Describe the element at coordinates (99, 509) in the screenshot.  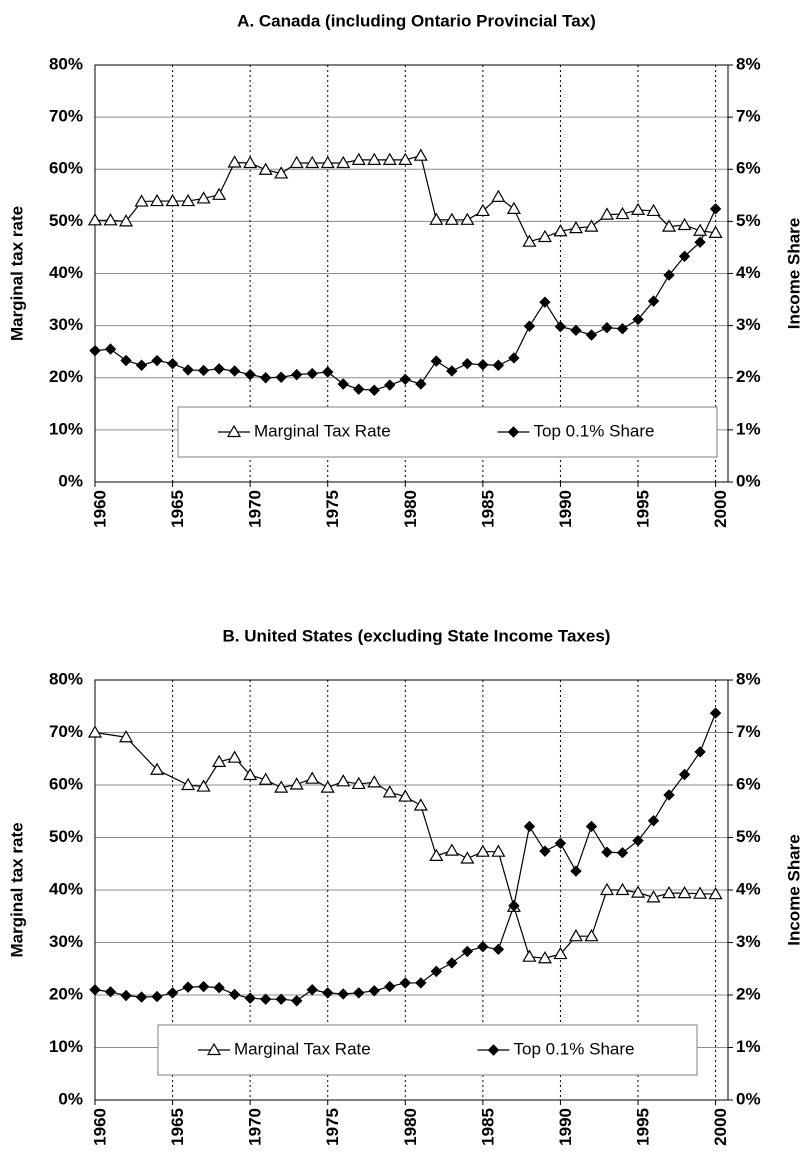
I see `x-tick-label: 1960` at that location.